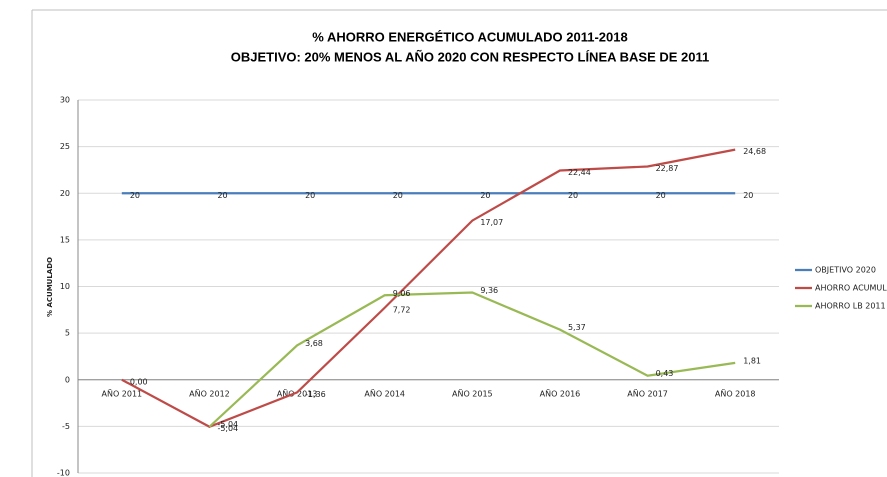 The image size is (887, 477). I want to click on data-label: 22,87, so click(667, 168).